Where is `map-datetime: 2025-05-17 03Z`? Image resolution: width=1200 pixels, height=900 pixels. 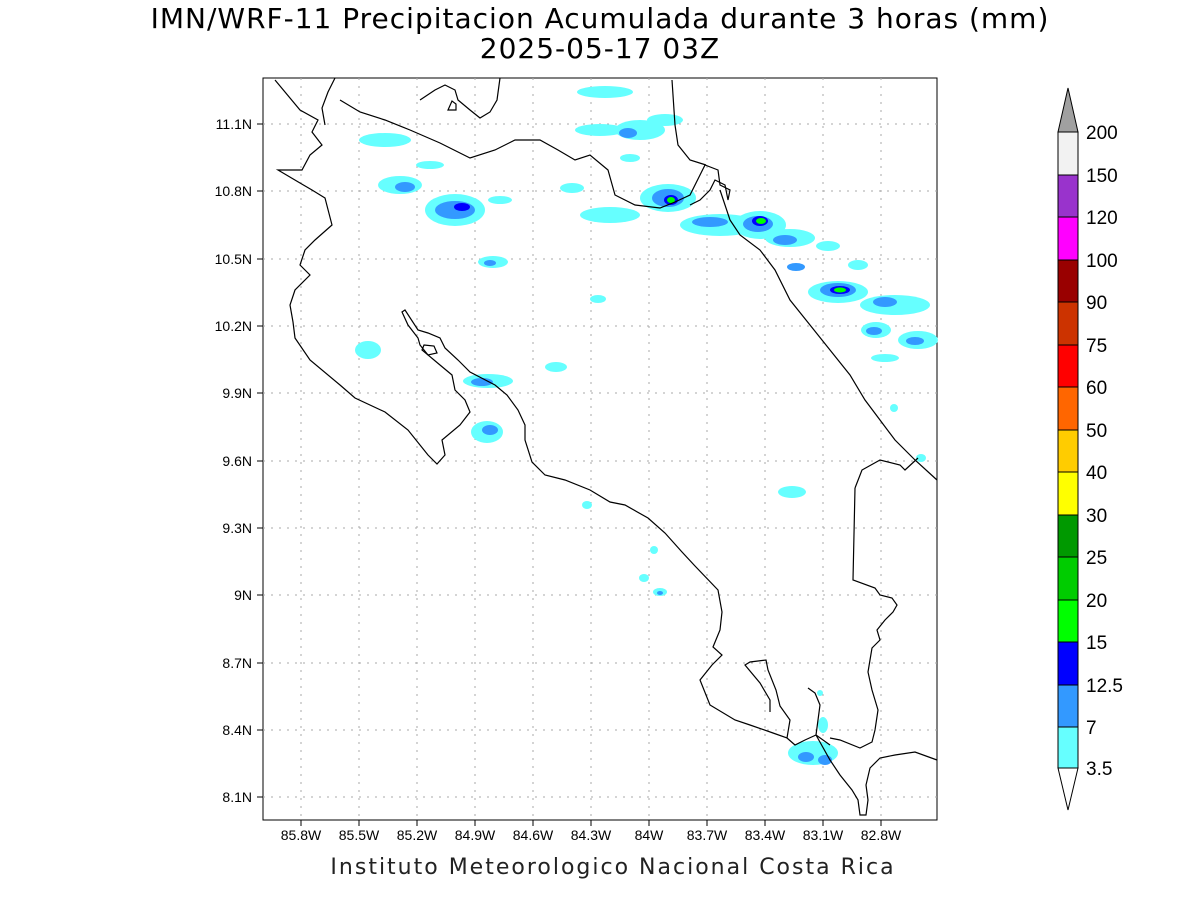 map-datetime: 2025-05-17 03Z is located at coordinates (600, 48).